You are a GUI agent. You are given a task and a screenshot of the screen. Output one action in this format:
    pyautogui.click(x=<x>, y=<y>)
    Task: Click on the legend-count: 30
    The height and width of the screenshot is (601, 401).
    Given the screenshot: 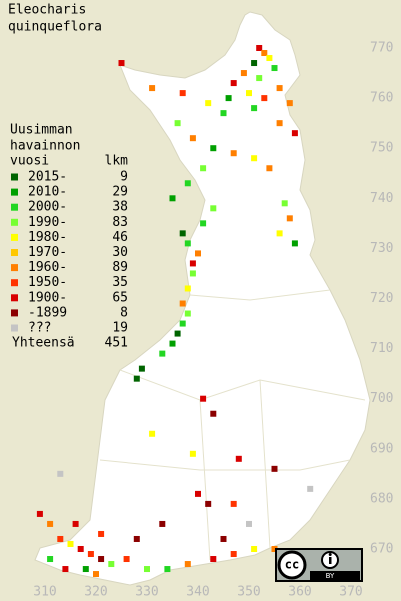 What is the action you would take?
    pyautogui.click(x=120, y=252)
    